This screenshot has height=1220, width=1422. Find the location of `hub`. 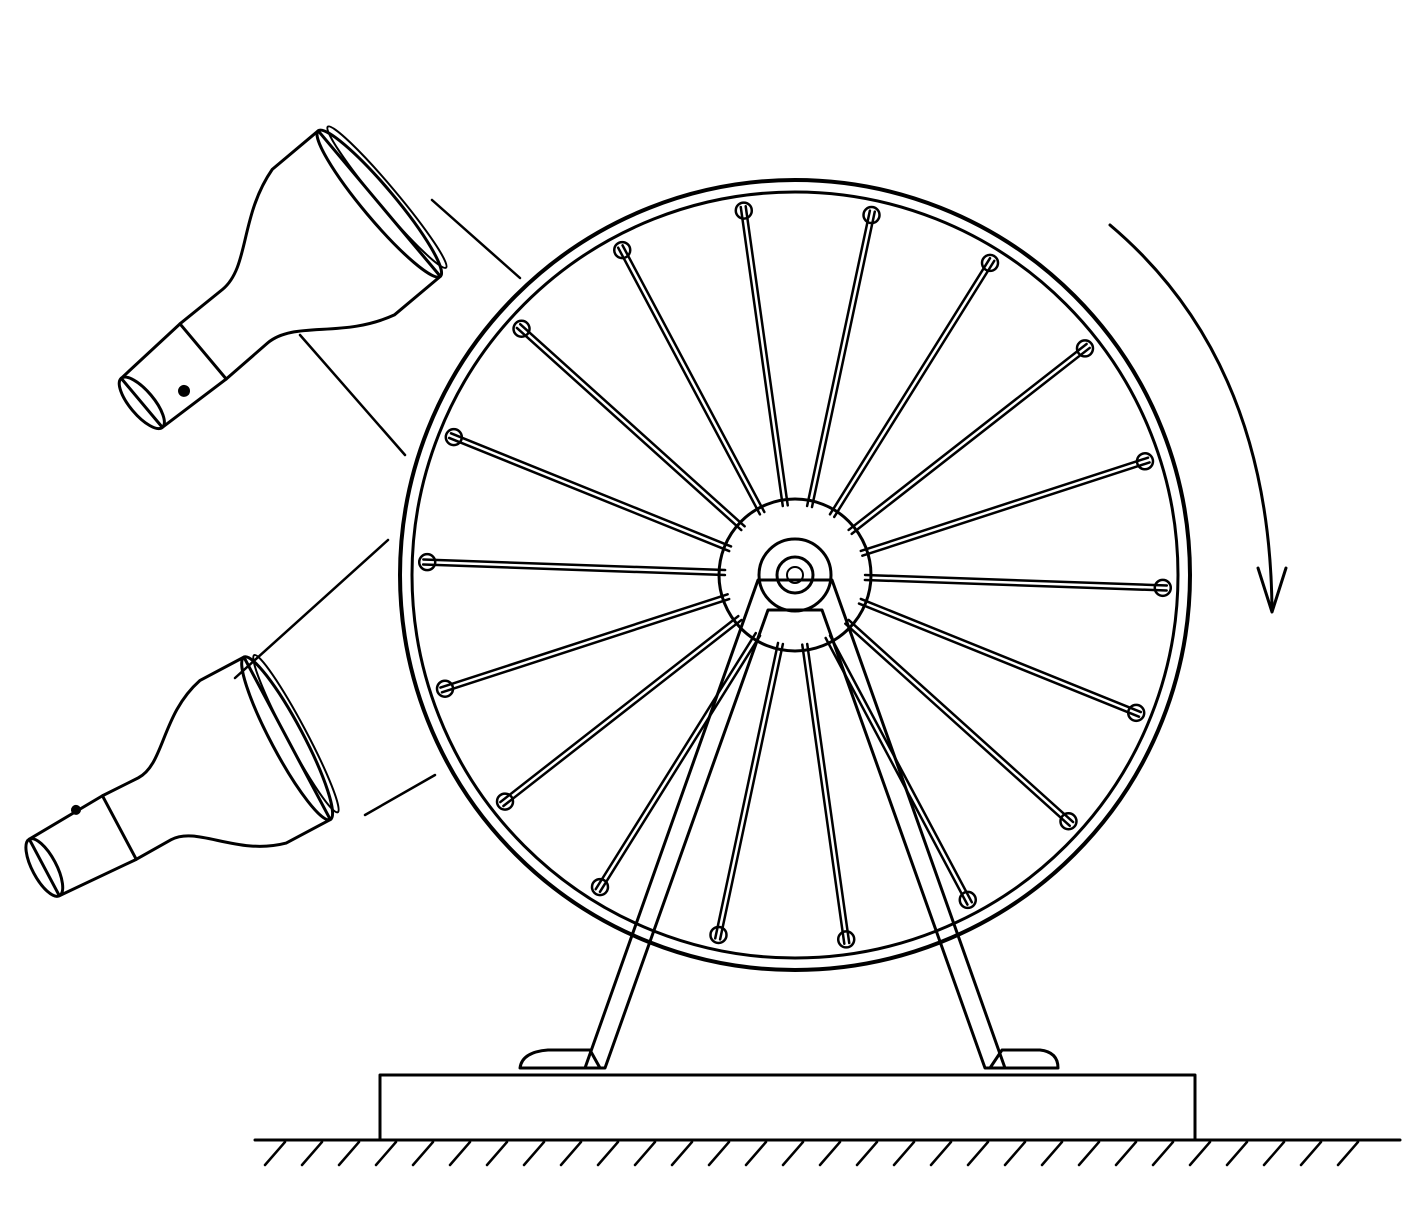

hub is located at coordinates (795, 575).